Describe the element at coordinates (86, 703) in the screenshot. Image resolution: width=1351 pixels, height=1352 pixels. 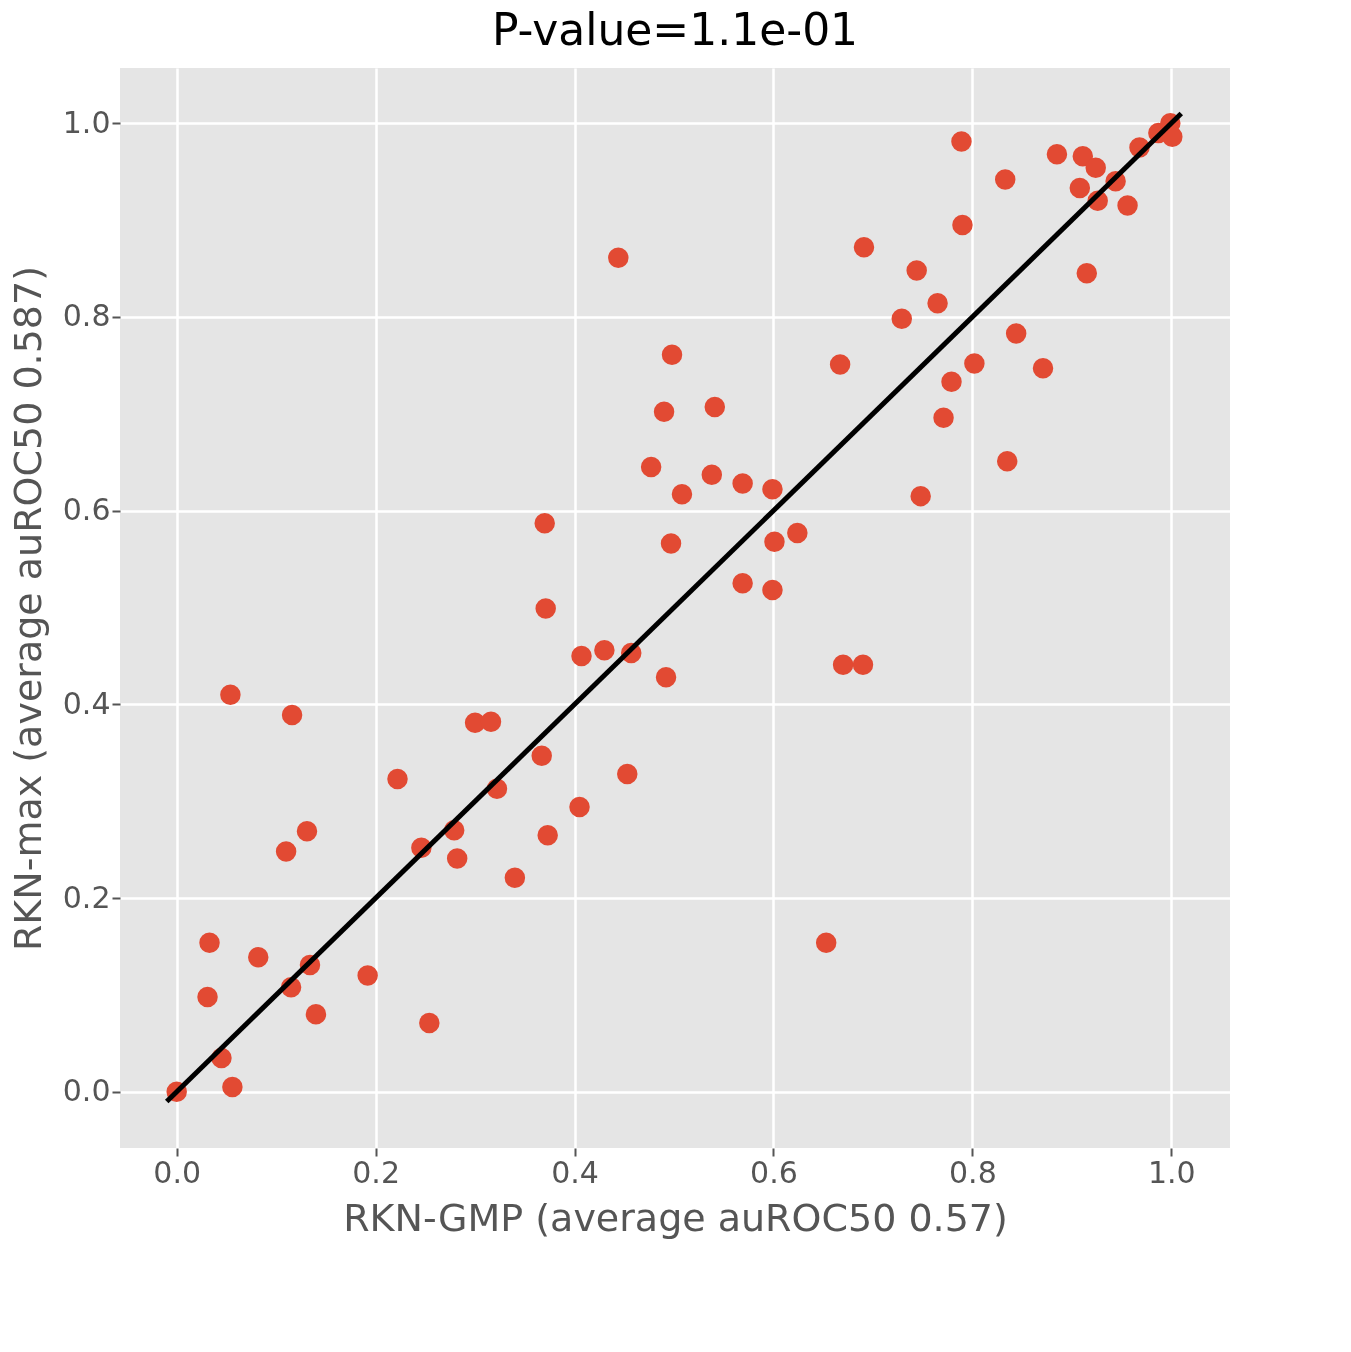
I see `y-tick-label: 0.4` at that location.